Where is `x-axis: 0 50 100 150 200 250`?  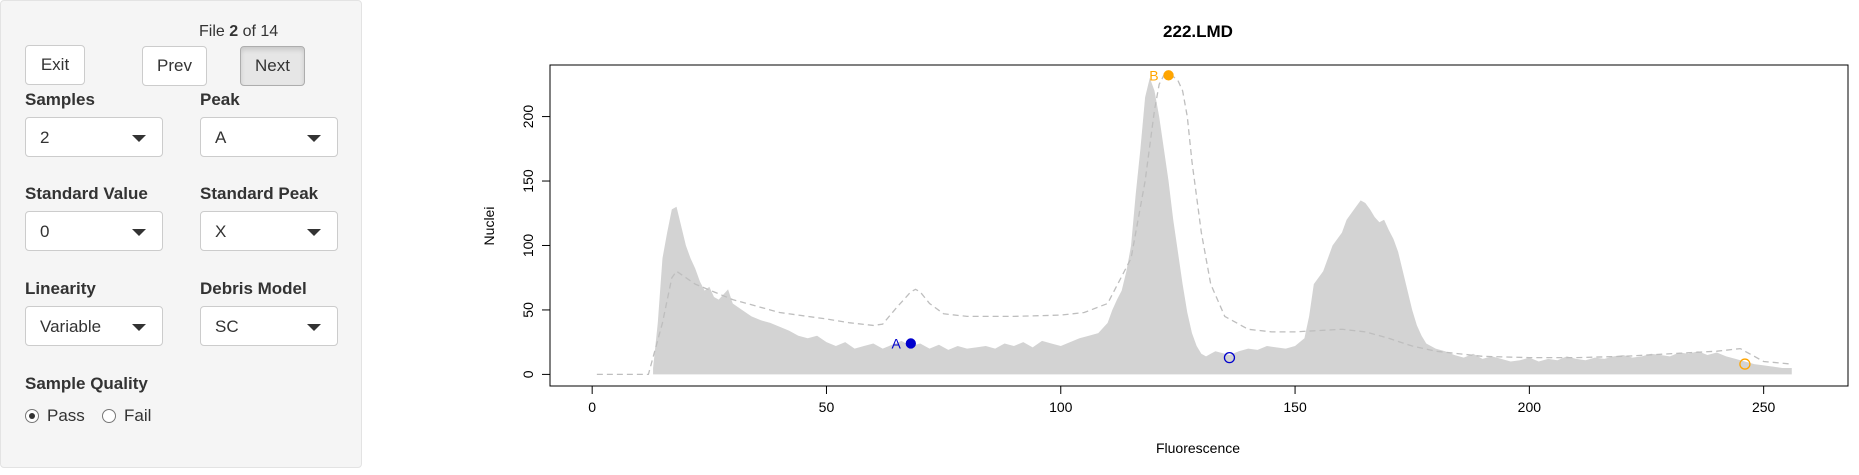 x-axis: 0 50 100 150 200 250 is located at coordinates (1182, 400).